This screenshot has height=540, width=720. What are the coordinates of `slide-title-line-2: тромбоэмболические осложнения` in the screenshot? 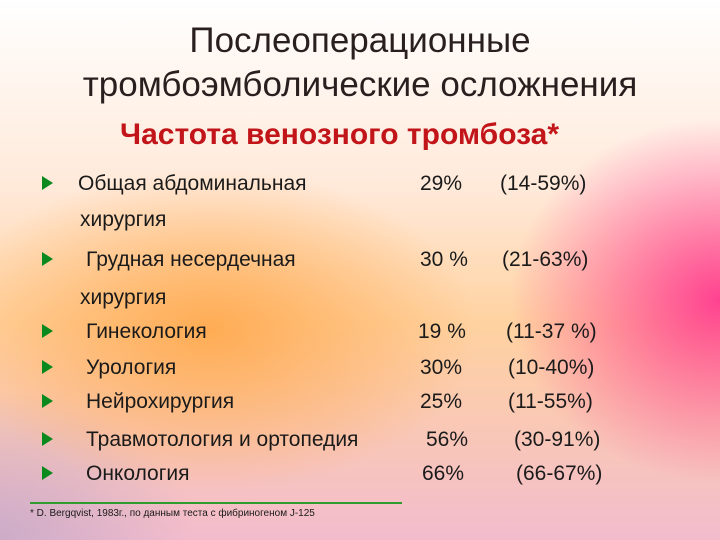 It's located at (360, 84).